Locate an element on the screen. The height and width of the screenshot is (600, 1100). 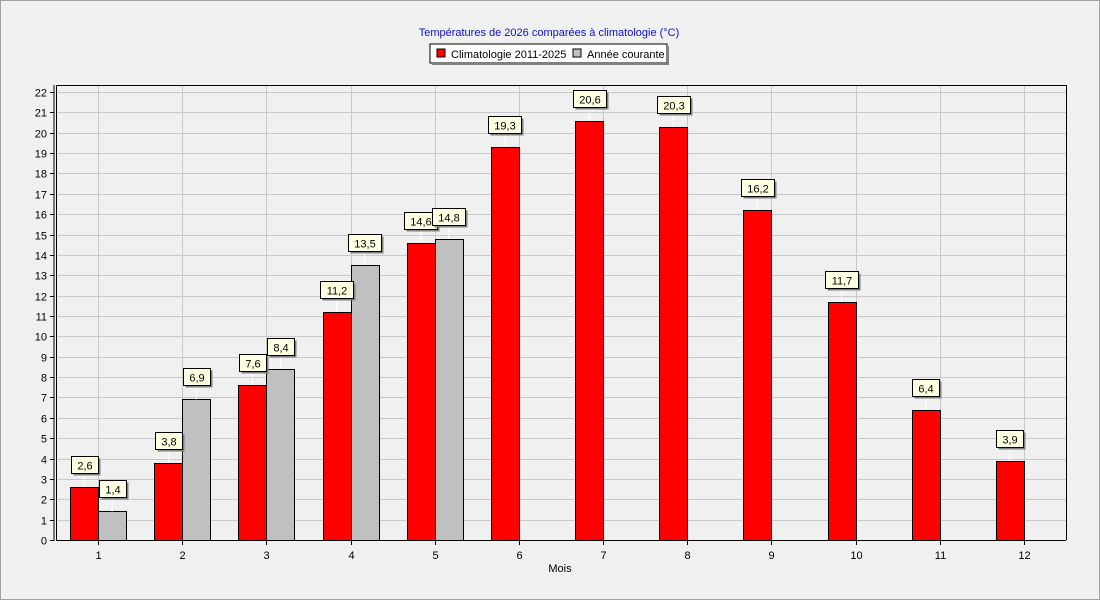
data-label-value: 16,2 is located at coordinates (757, 190).